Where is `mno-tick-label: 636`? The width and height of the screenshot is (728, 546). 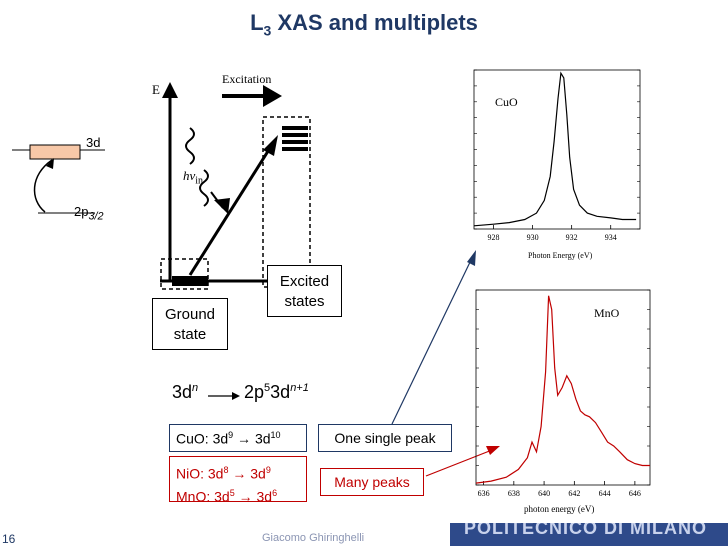 mno-tick-label: 636 is located at coordinates (484, 493).